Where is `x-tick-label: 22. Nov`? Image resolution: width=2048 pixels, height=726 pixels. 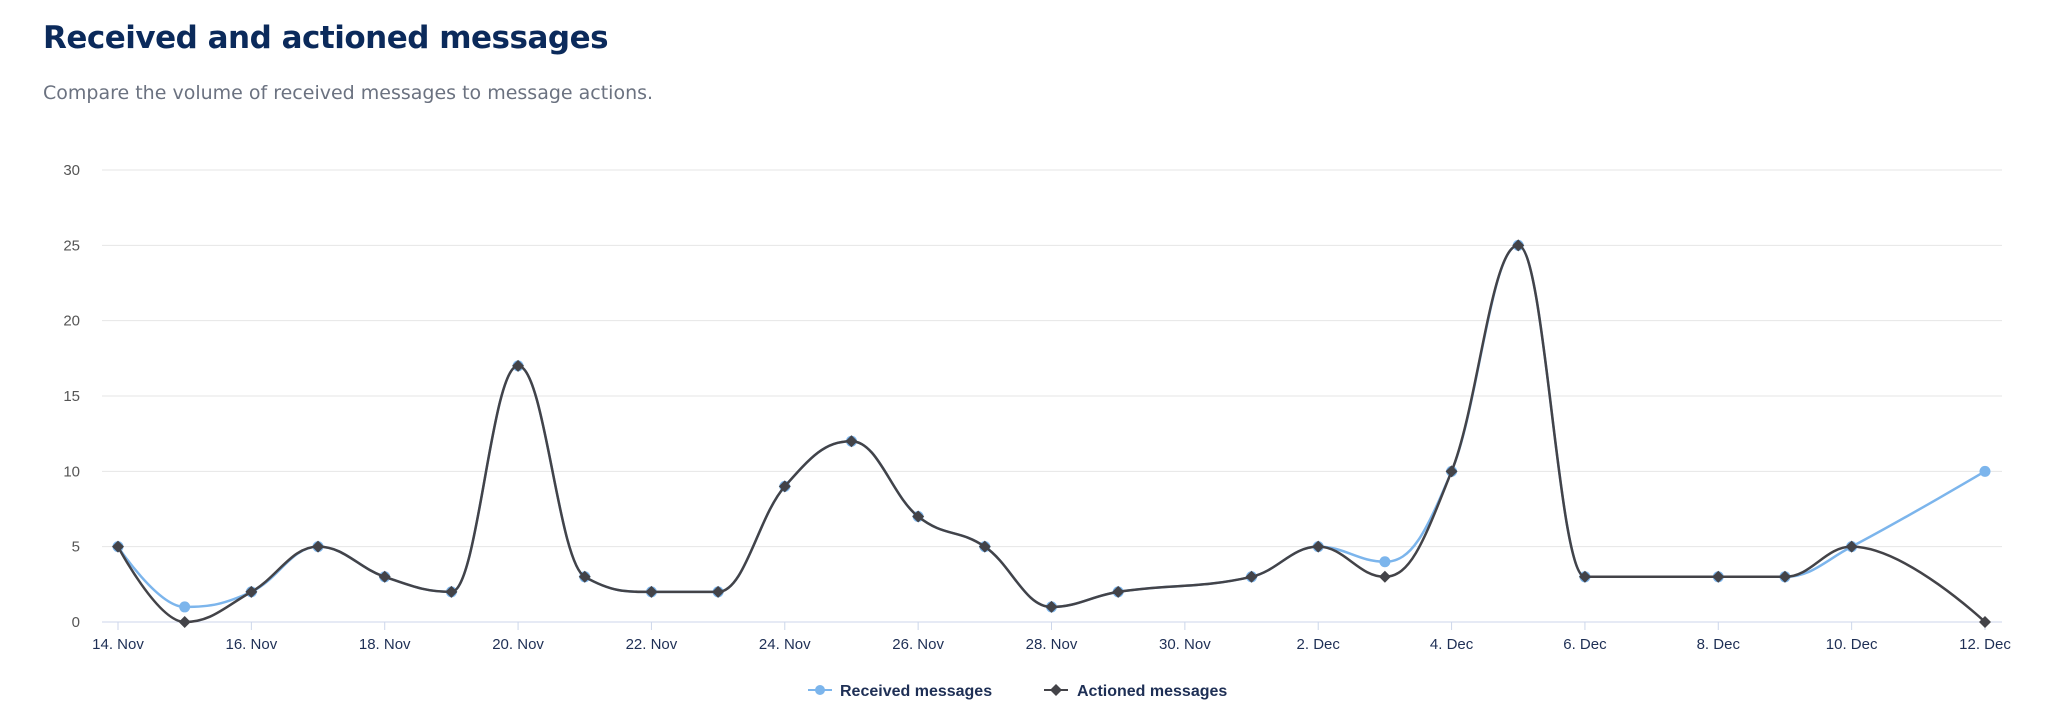 x-tick-label: 22. Nov is located at coordinates (652, 644).